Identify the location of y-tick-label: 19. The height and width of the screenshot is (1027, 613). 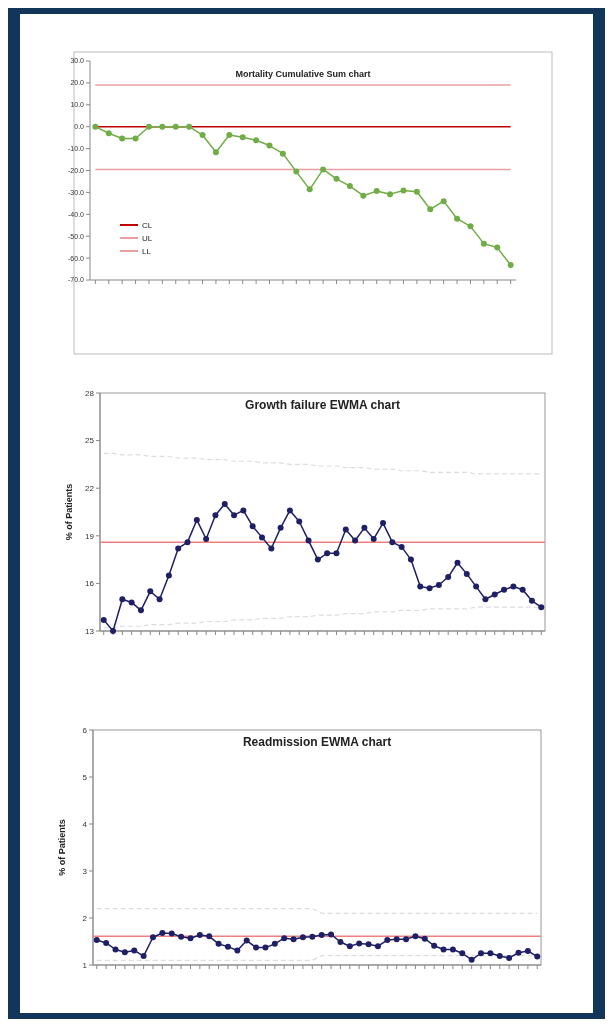
(90, 536).